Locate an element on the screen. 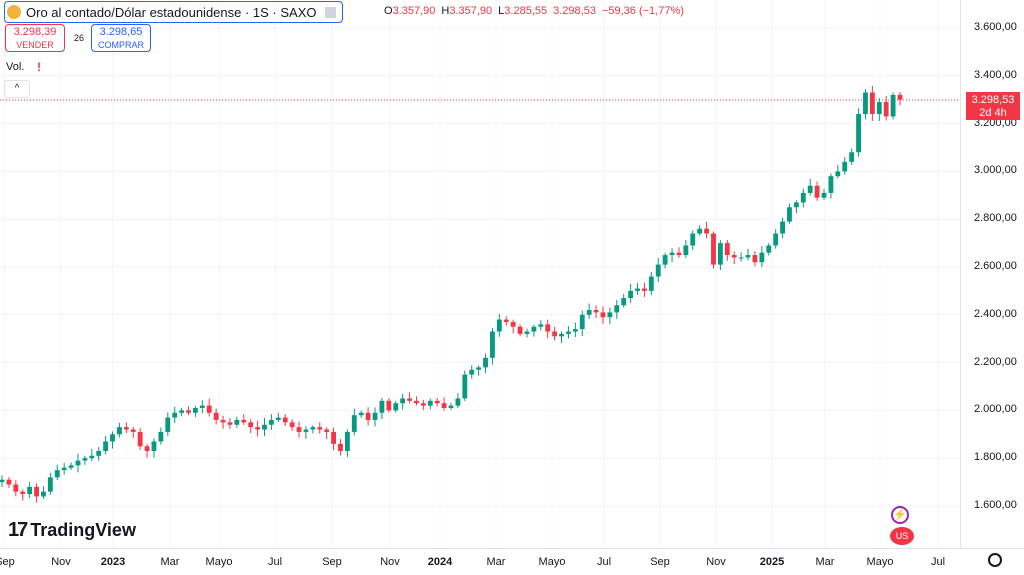 This screenshot has height=575, width=1024. lightning-event-icon: ⚡ is located at coordinates (900, 515).